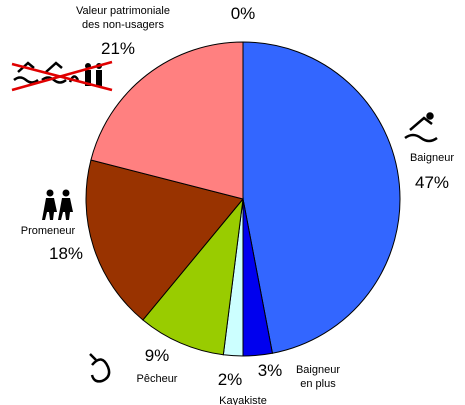  Describe the element at coordinates (230, 379) in the screenshot. I see `value-label: 2%` at that location.